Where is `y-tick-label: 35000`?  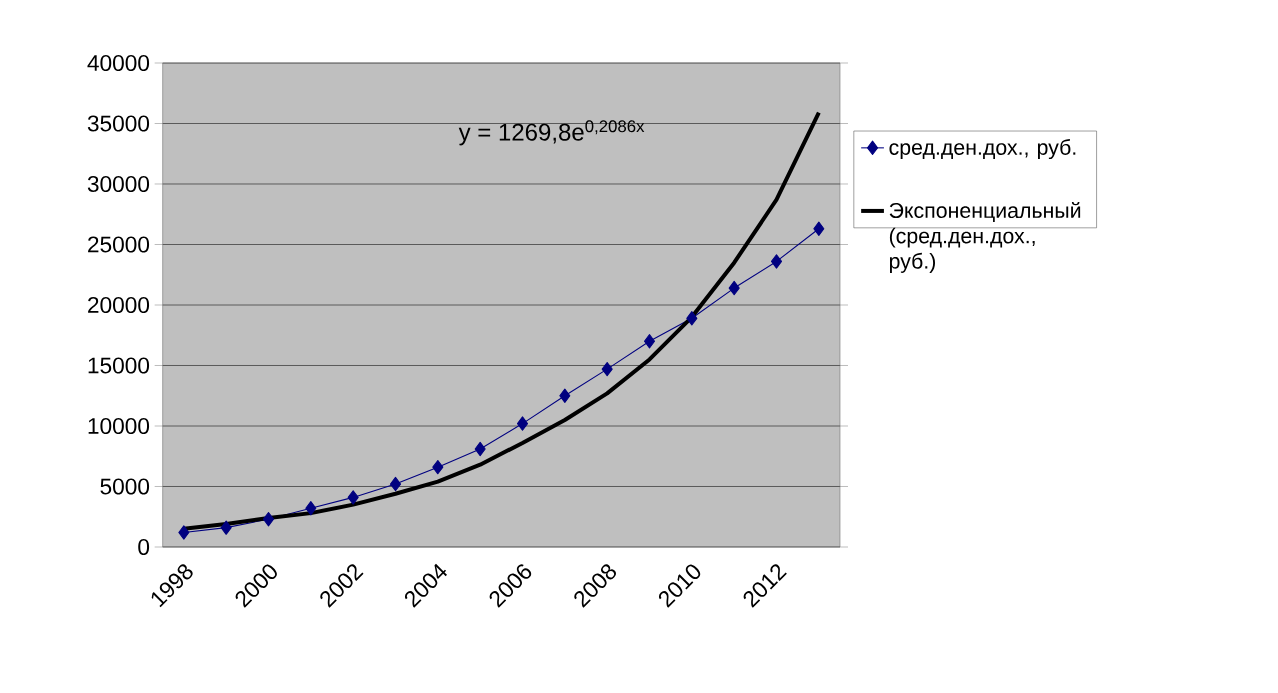 y-tick-label: 35000 is located at coordinates (118, 123).